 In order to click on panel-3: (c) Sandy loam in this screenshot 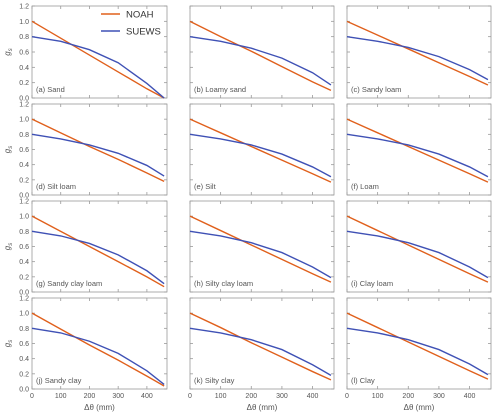, I will do `click(419, 52)`.